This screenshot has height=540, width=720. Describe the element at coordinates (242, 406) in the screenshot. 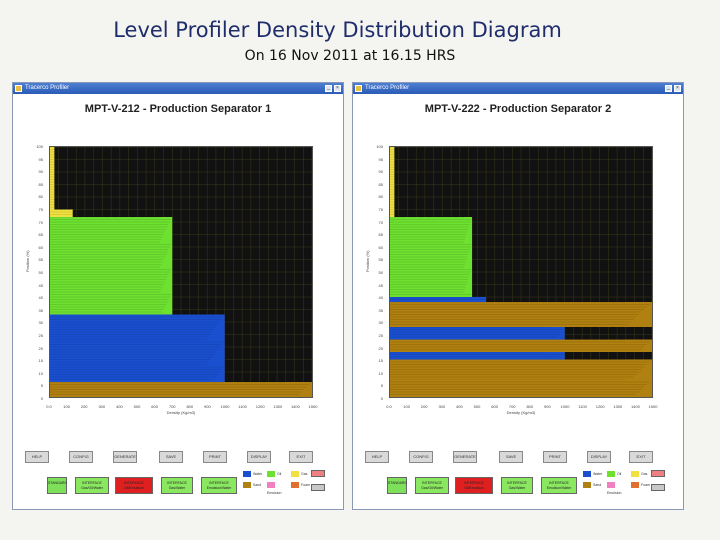

I see `x-tick-label: 1100` at that location.